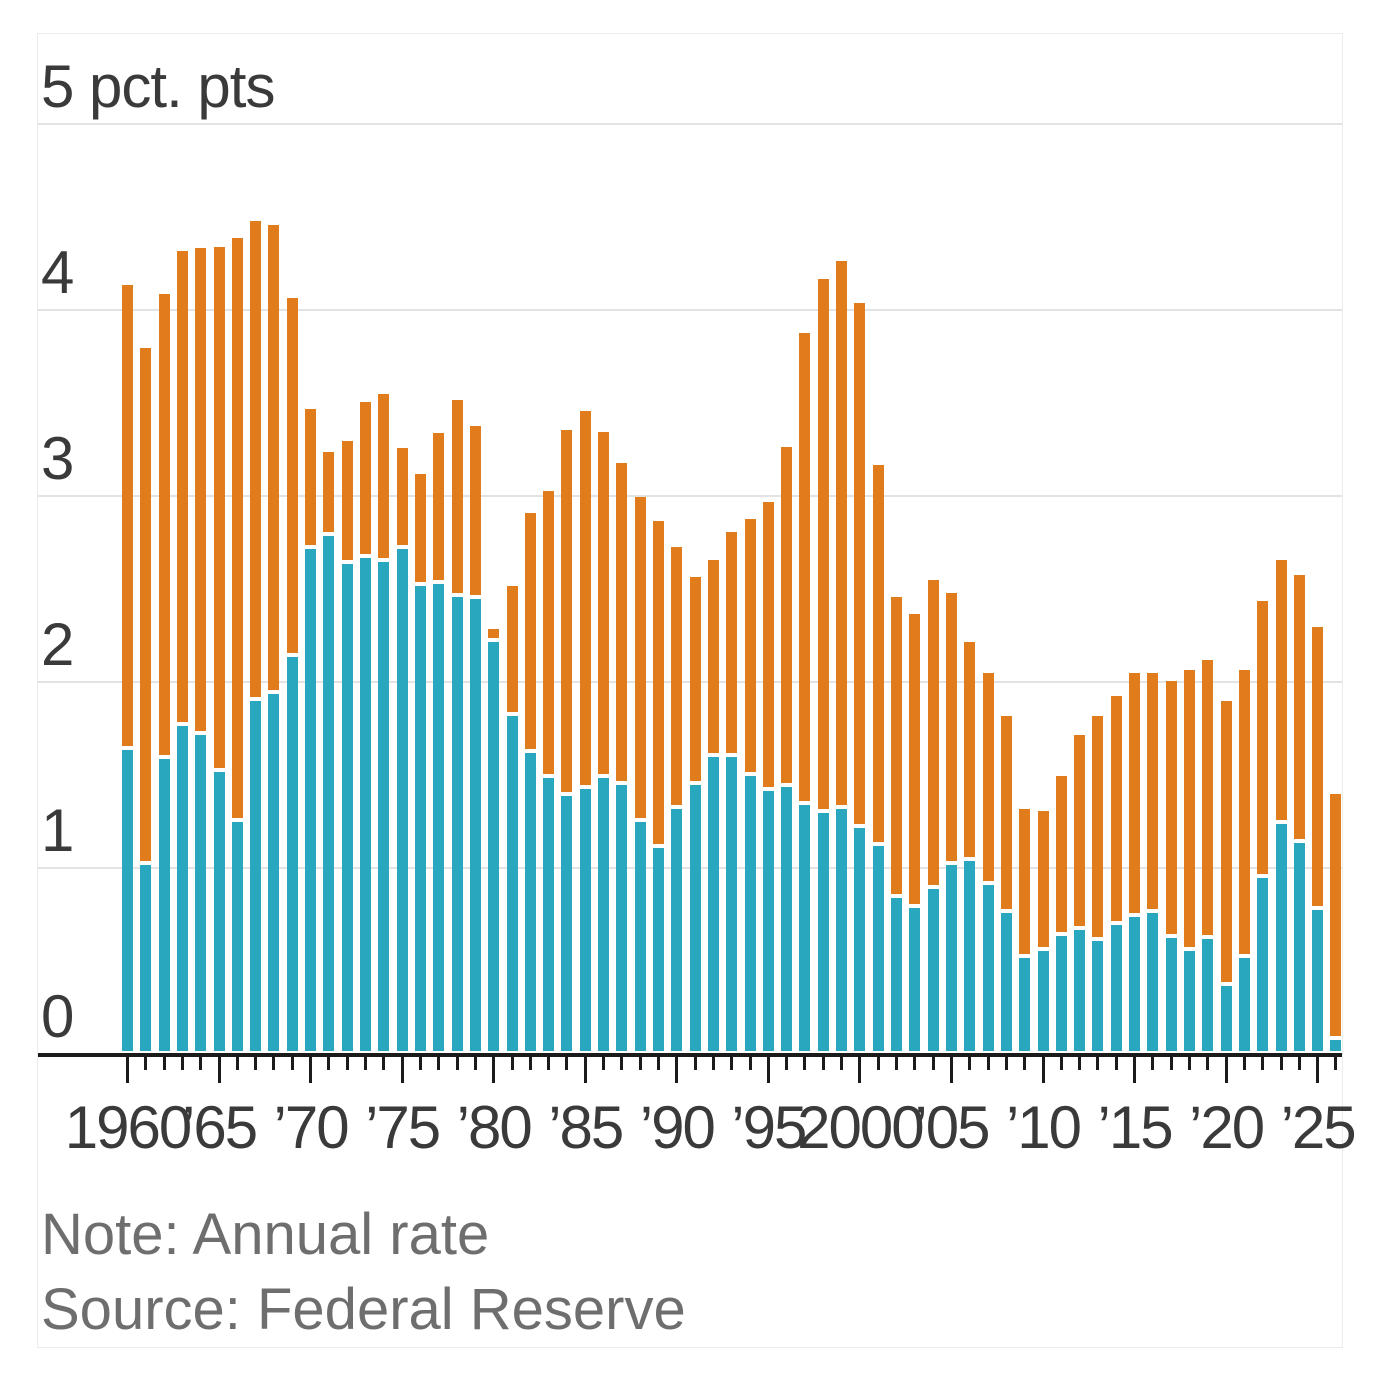 The height and width of the screenshot is (1380, 1380). I want to click on bar-segment-teal-1979, so click(475, 825).